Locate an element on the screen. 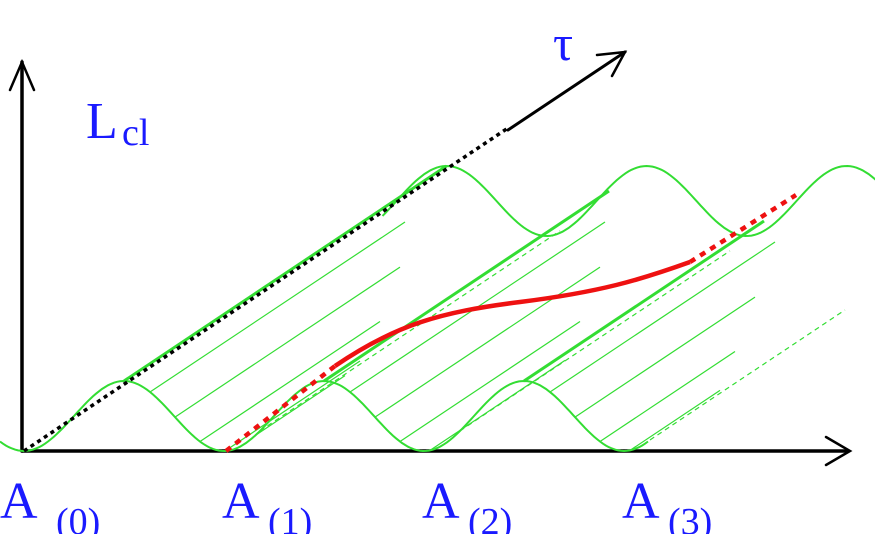 The width and height of the screenshot is (875, 534). a3-label-sub: (3) is located at coordinates (690, 517).